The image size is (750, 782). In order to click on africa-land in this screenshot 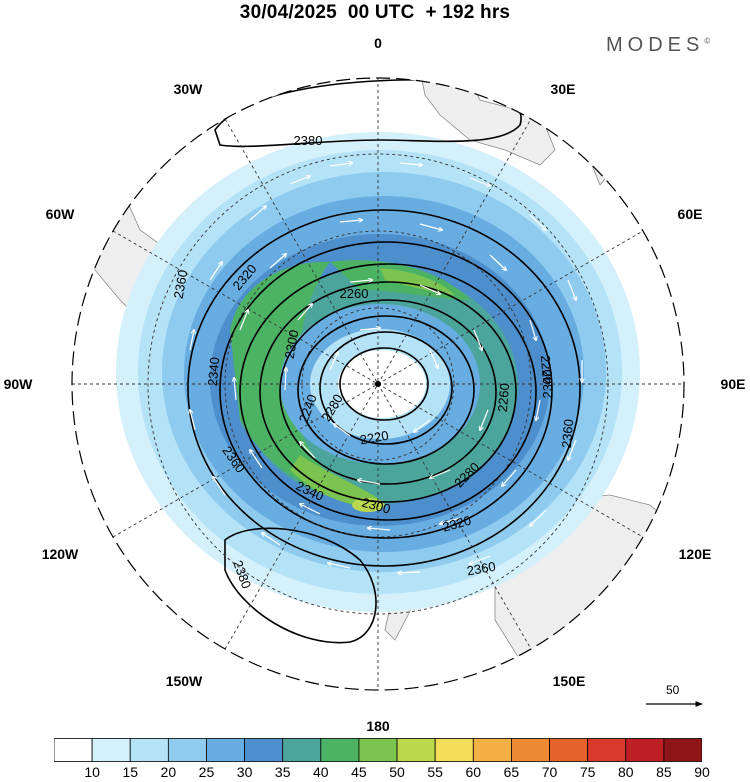, I will do `click(487, 122)`.